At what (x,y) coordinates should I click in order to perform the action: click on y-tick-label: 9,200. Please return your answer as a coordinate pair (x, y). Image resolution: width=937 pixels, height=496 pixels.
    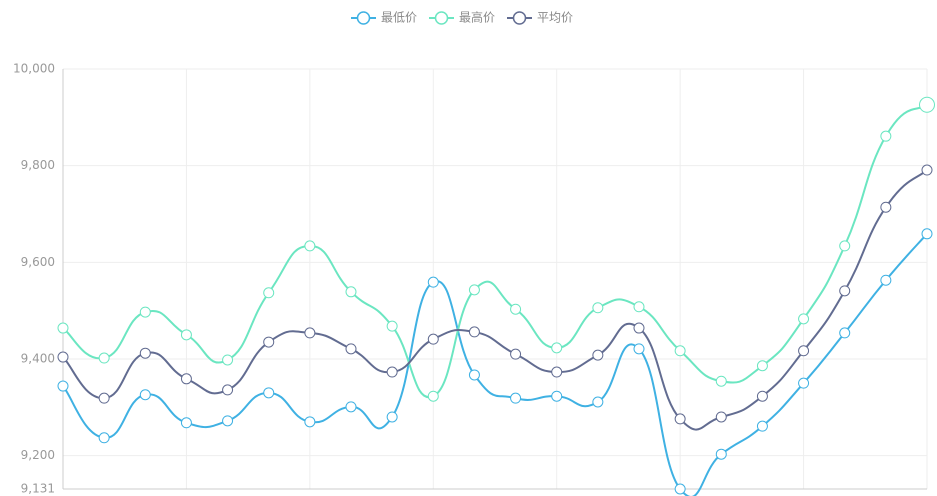
    Looking at the image, I should click on (38, 455).